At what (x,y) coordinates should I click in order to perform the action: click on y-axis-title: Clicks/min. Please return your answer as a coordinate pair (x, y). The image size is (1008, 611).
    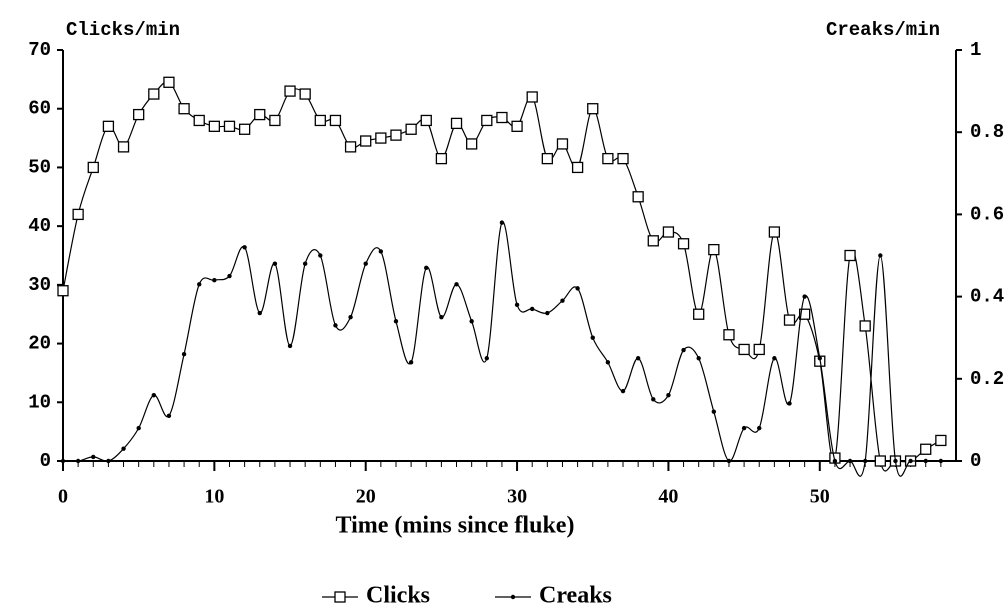
    Looking at the image, I should click on (123, 30).